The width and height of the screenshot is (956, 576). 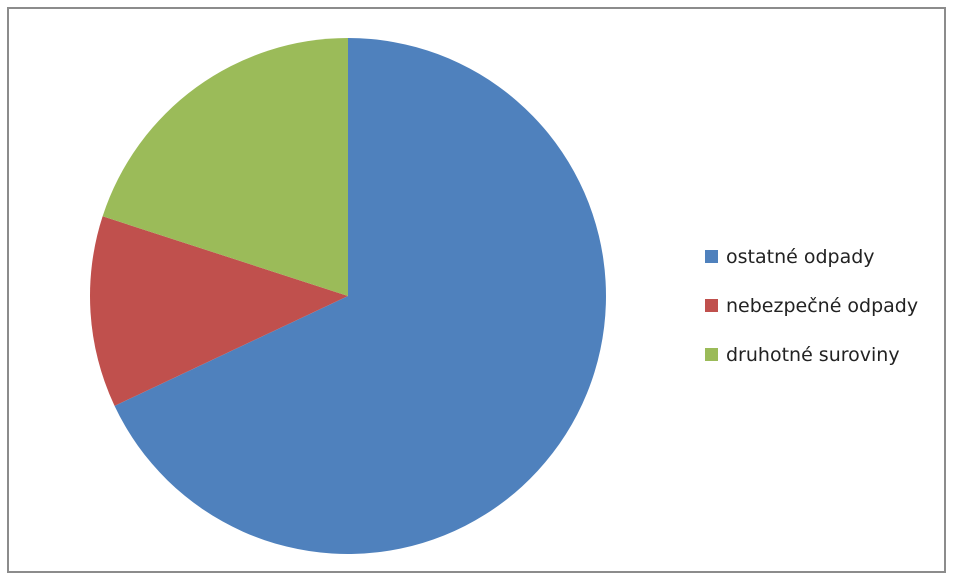 What do you see at coordinates (800, 256) in the screenshot?
I see `legend-label: ostatné odpady` at bounding box center [800, 256].